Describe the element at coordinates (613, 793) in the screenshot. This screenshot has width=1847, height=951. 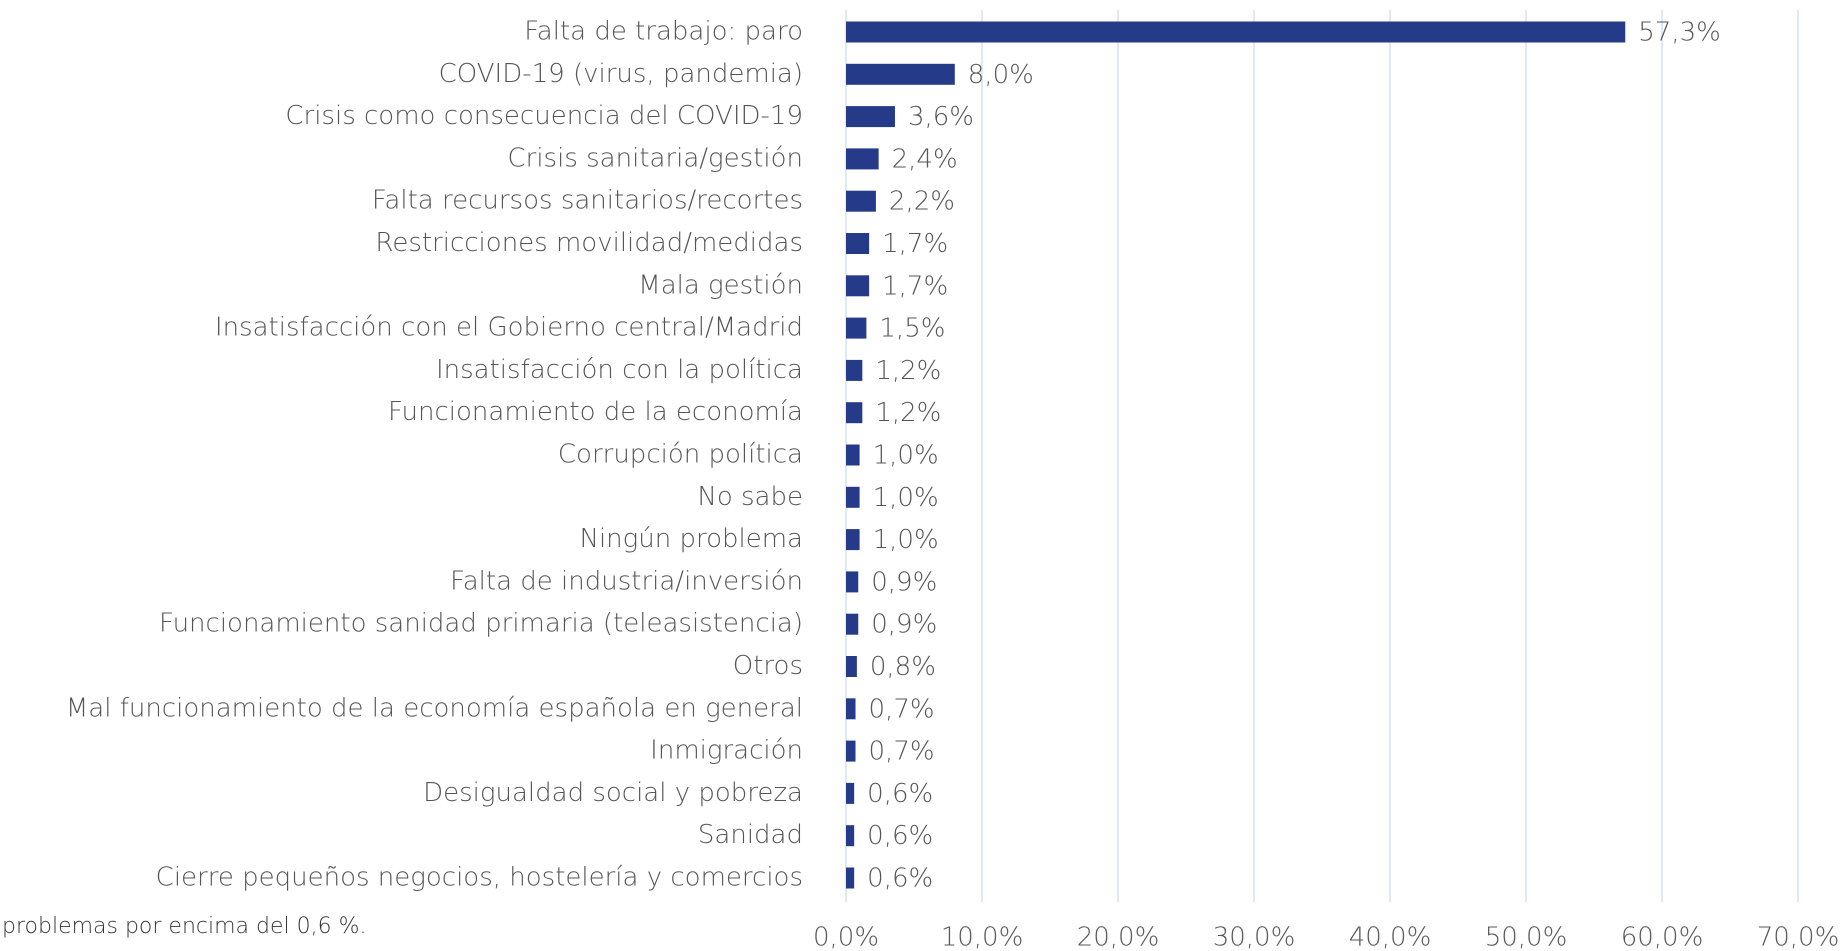
I see `y-tick-label: Desigualdad social y pobreza` at that location.